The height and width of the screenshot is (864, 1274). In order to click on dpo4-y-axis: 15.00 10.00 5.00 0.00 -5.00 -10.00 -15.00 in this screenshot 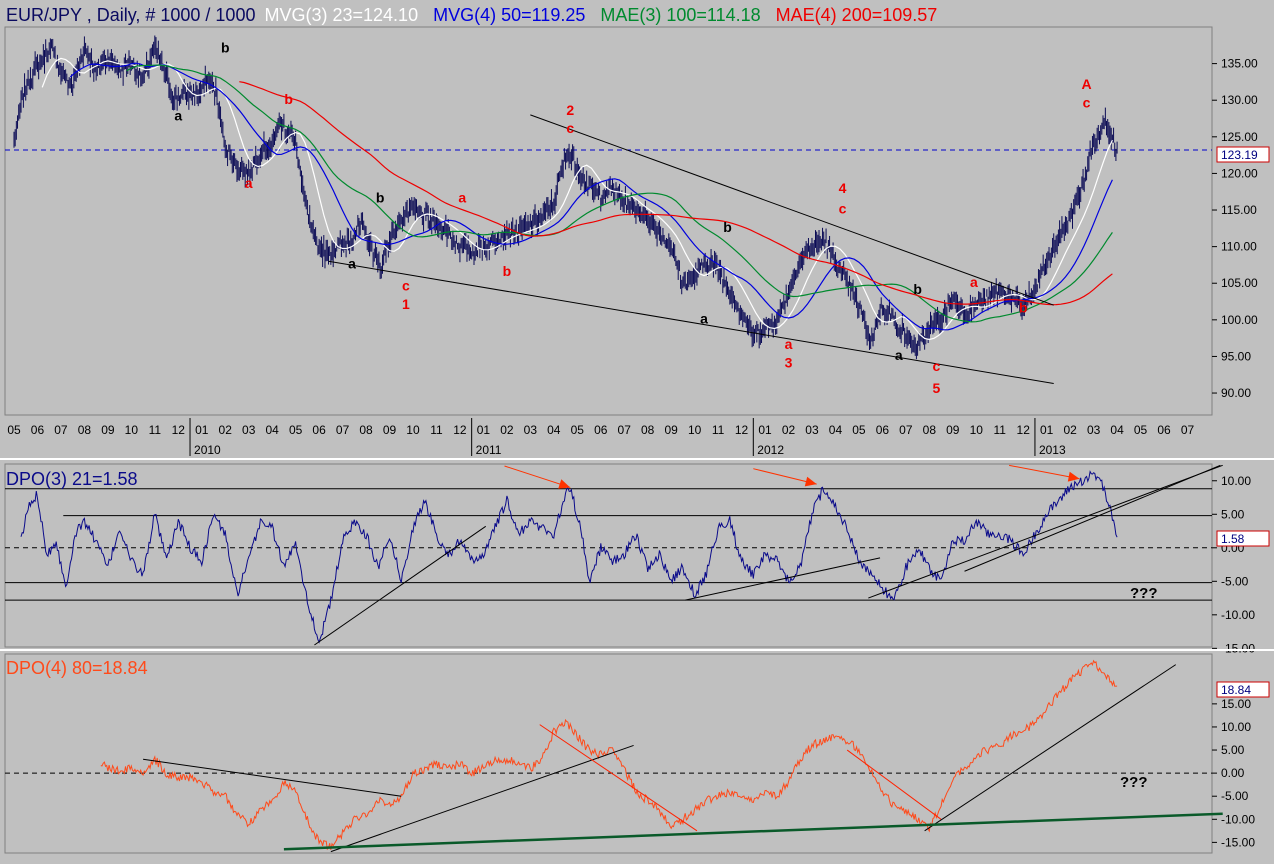, I will do `click(1233, 773)`.